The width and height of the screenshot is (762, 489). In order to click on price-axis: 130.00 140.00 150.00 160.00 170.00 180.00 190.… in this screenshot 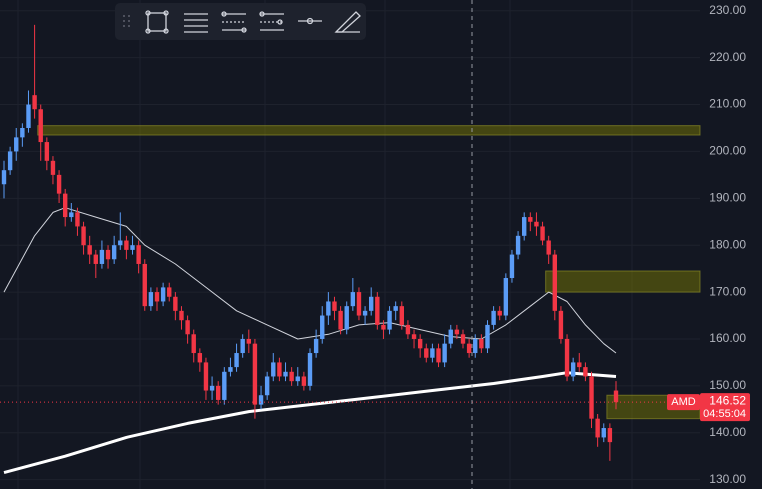, I will do `click(727, 244)`.